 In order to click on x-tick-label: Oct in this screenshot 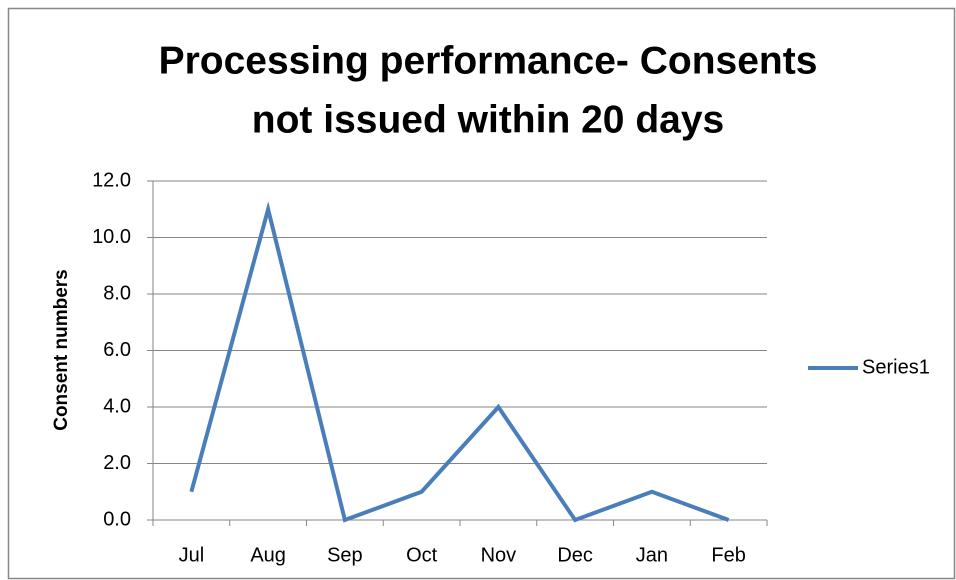, I will do `click(422, 555)`.